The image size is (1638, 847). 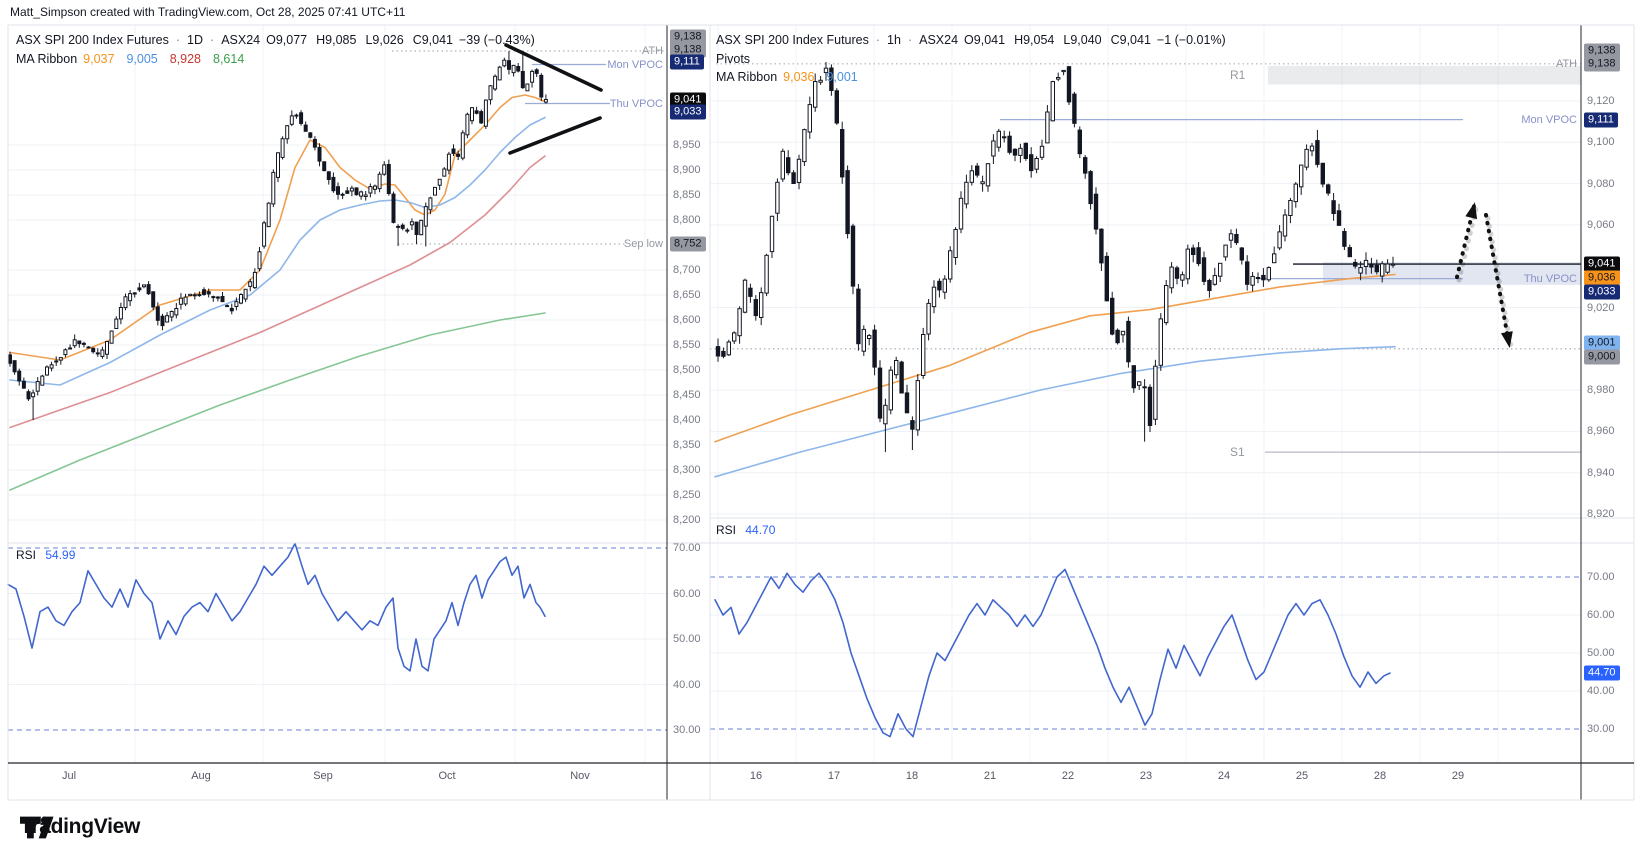 I want to click on ma-value: 9,001, so click(x=842, y=77).